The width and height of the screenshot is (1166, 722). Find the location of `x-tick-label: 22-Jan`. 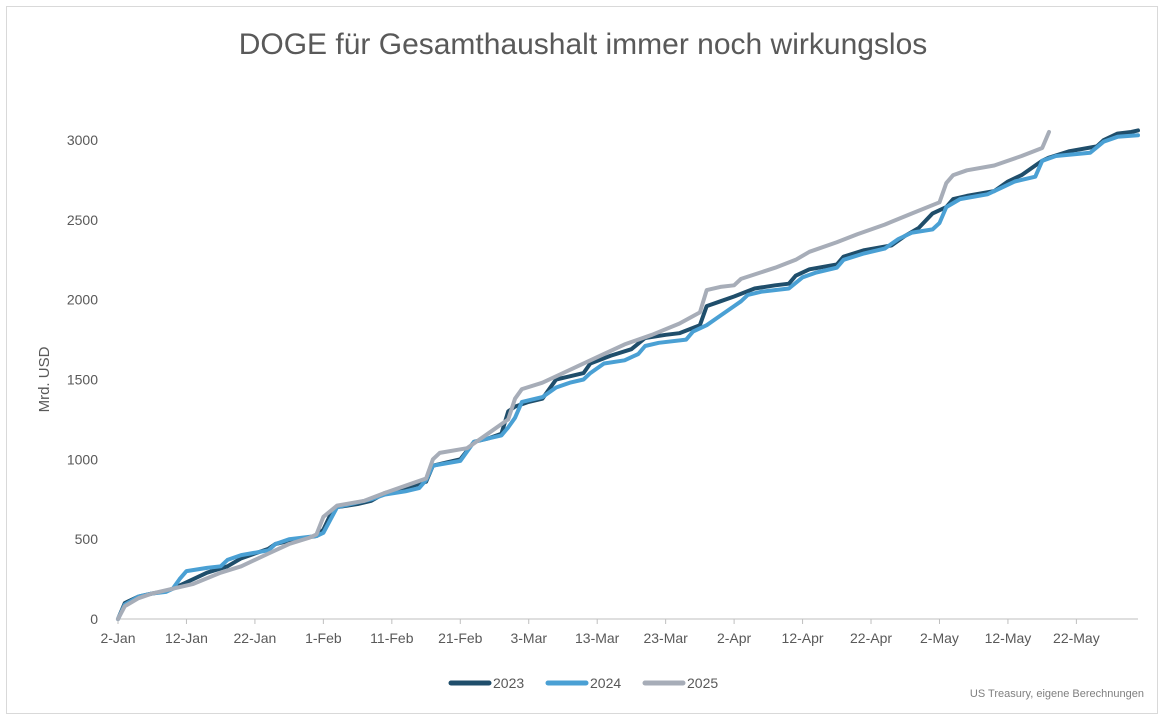

x-tick-label: 22-Jan is located at coordinates (255, 638).